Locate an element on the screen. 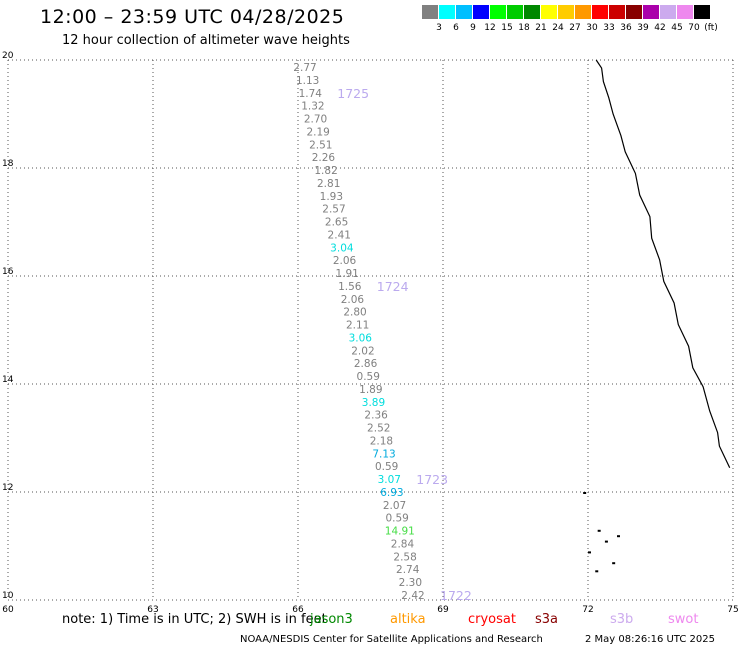  coastline-path is located at coordinates (663, 263).